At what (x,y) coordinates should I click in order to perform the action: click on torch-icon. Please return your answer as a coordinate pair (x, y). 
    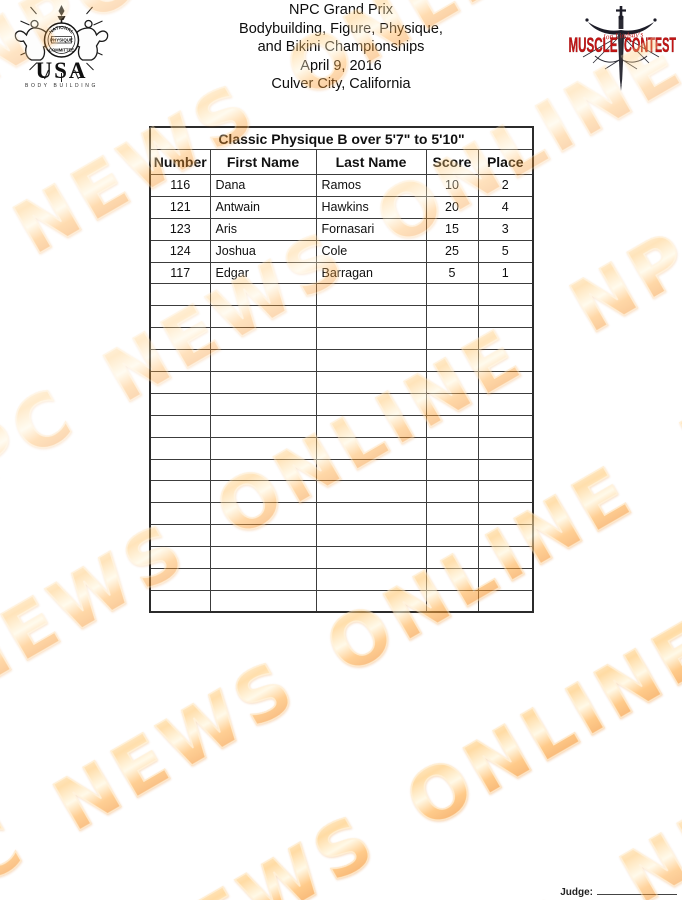
    Looking at the image, I should click on (61, 14).